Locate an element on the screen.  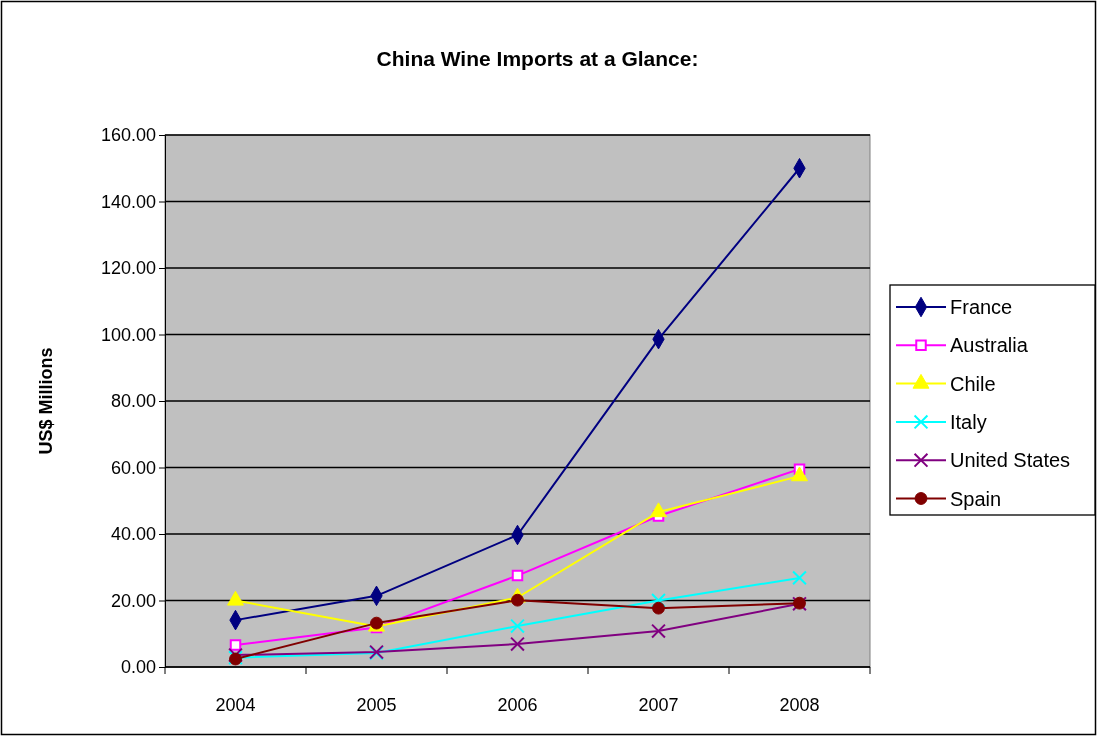
legend-label: Spain is located at coordinates (976, 498).